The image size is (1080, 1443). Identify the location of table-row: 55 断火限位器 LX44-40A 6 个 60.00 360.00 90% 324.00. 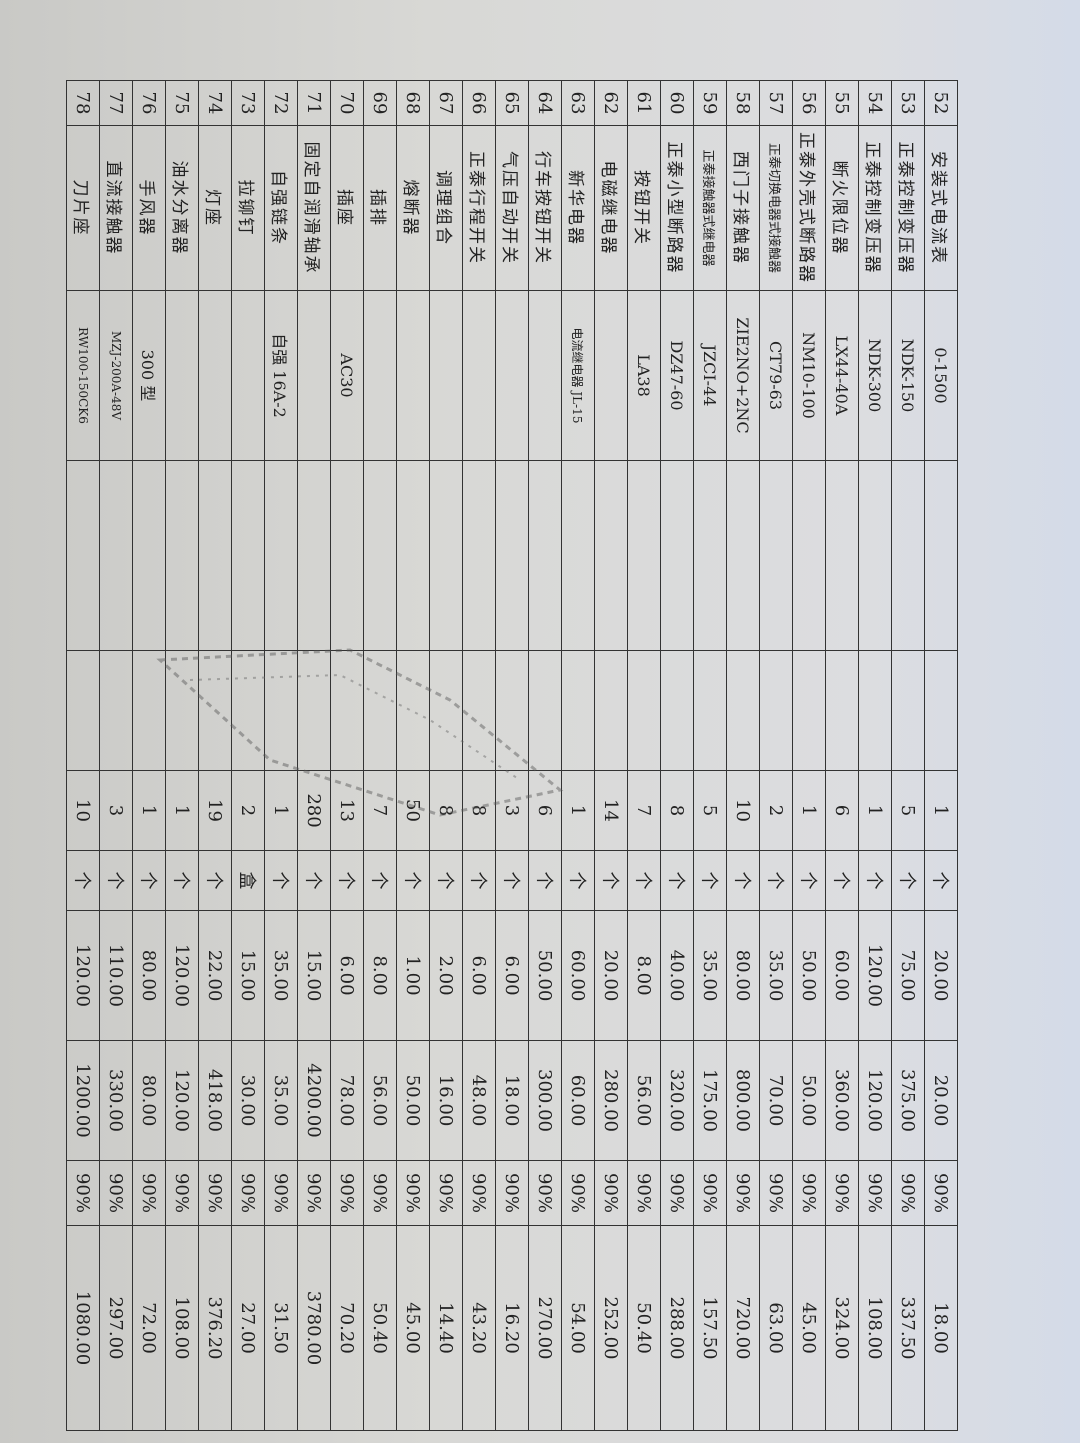
(842, 755).